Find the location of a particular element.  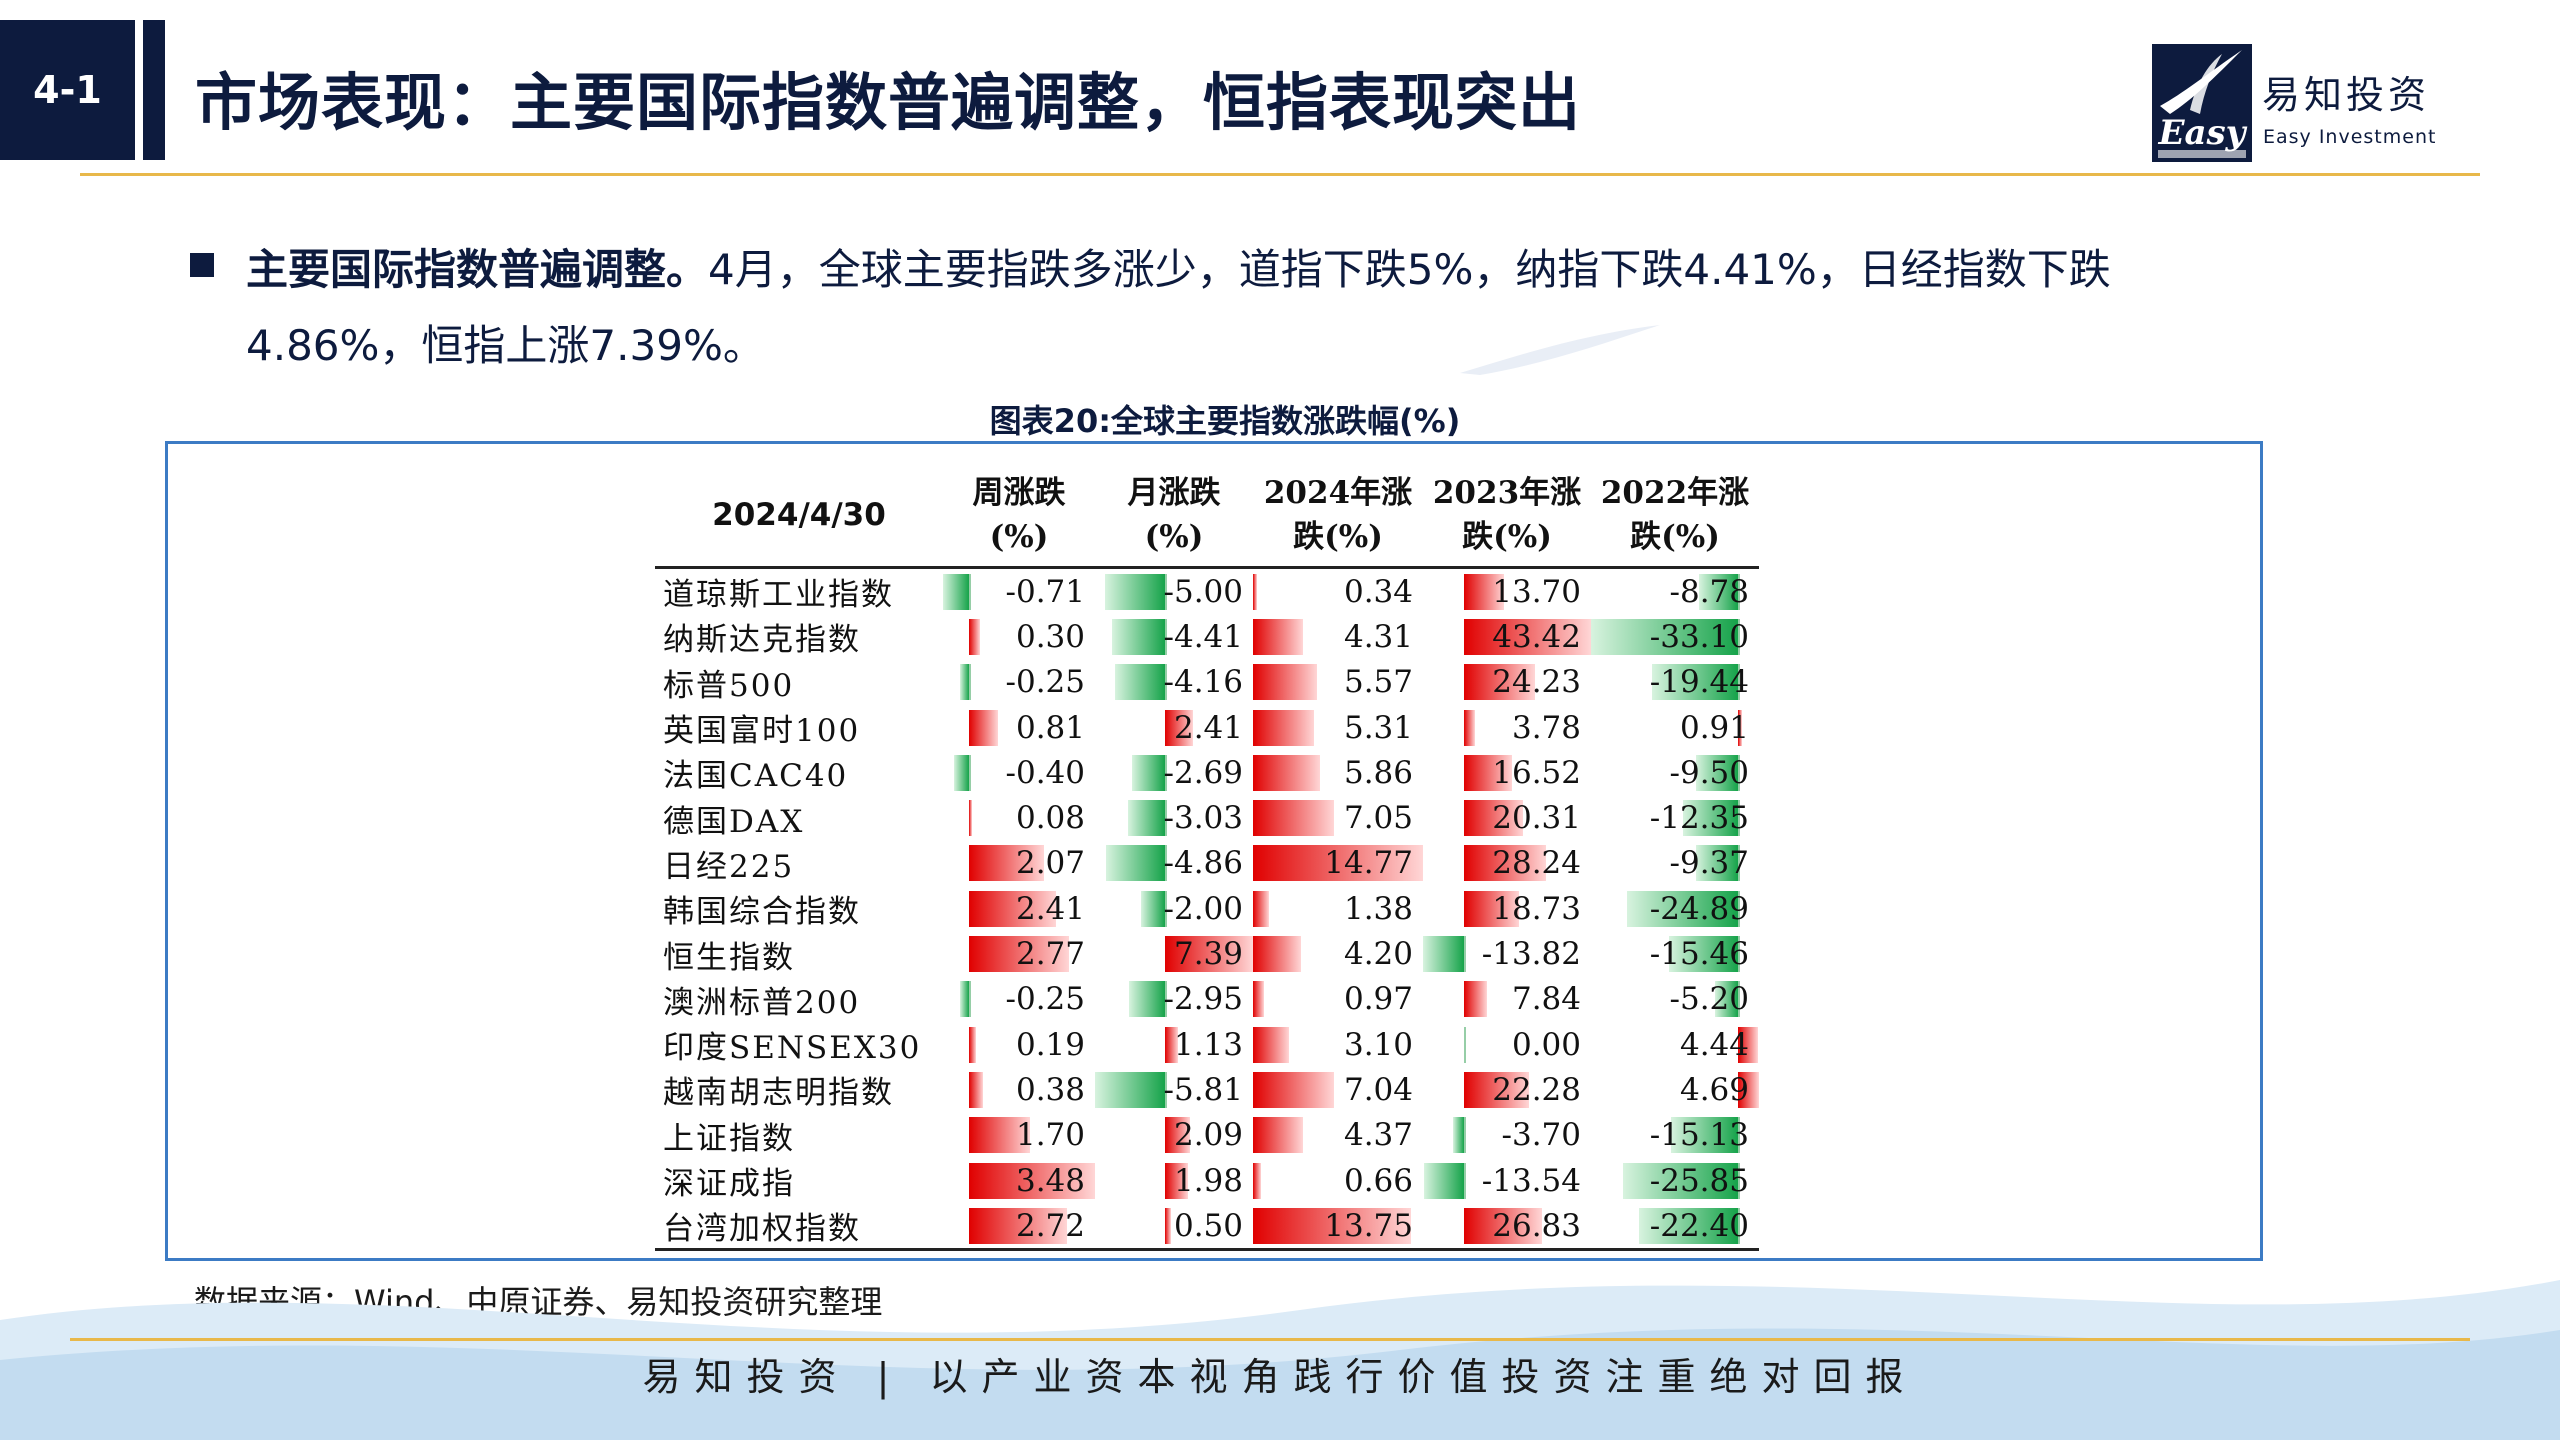

cell-year-2023: -13.54 is located at coordinates (1507, 1180).